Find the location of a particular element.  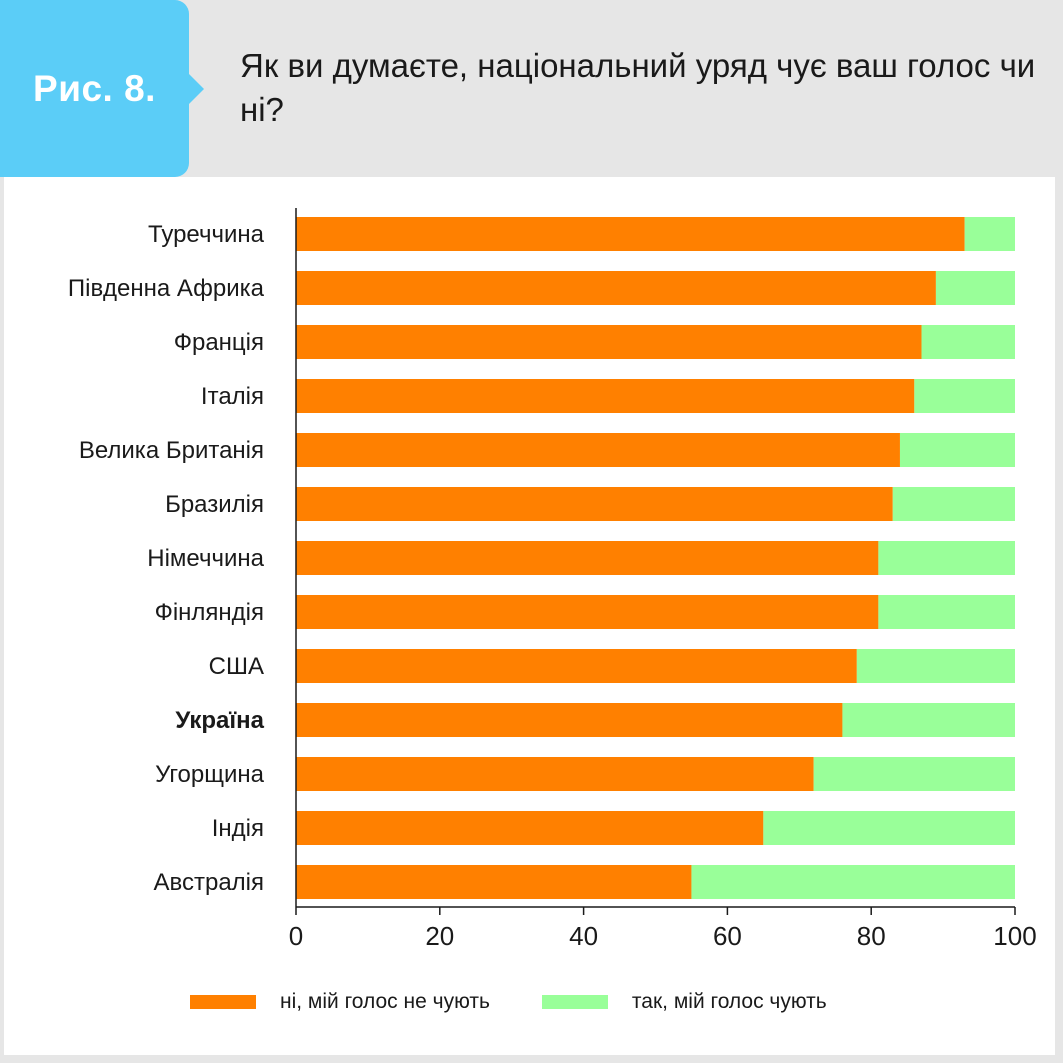

figure-label: Рис. 8. is located at coordinates (94, 88).